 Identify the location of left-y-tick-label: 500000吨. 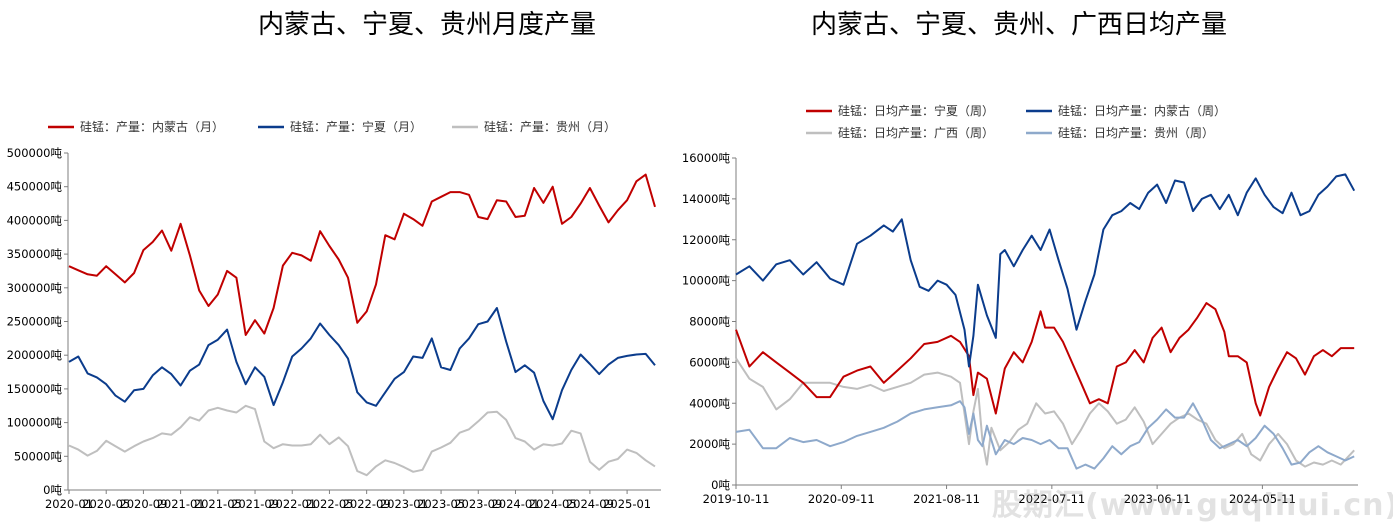
(35, 153).